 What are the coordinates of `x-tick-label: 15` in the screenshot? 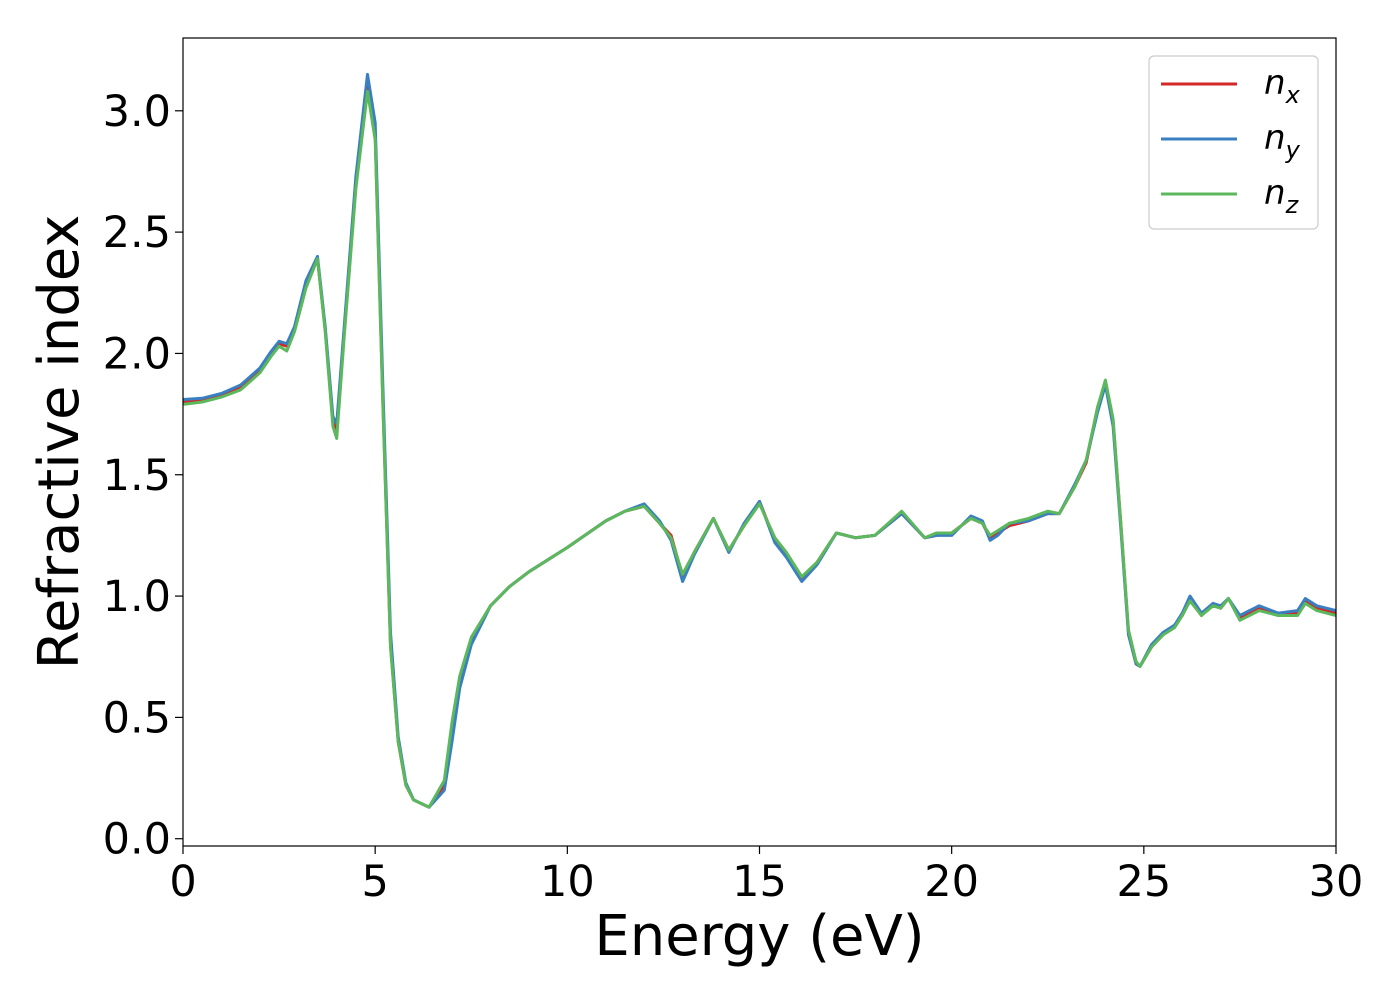 It's located at (759, 882).